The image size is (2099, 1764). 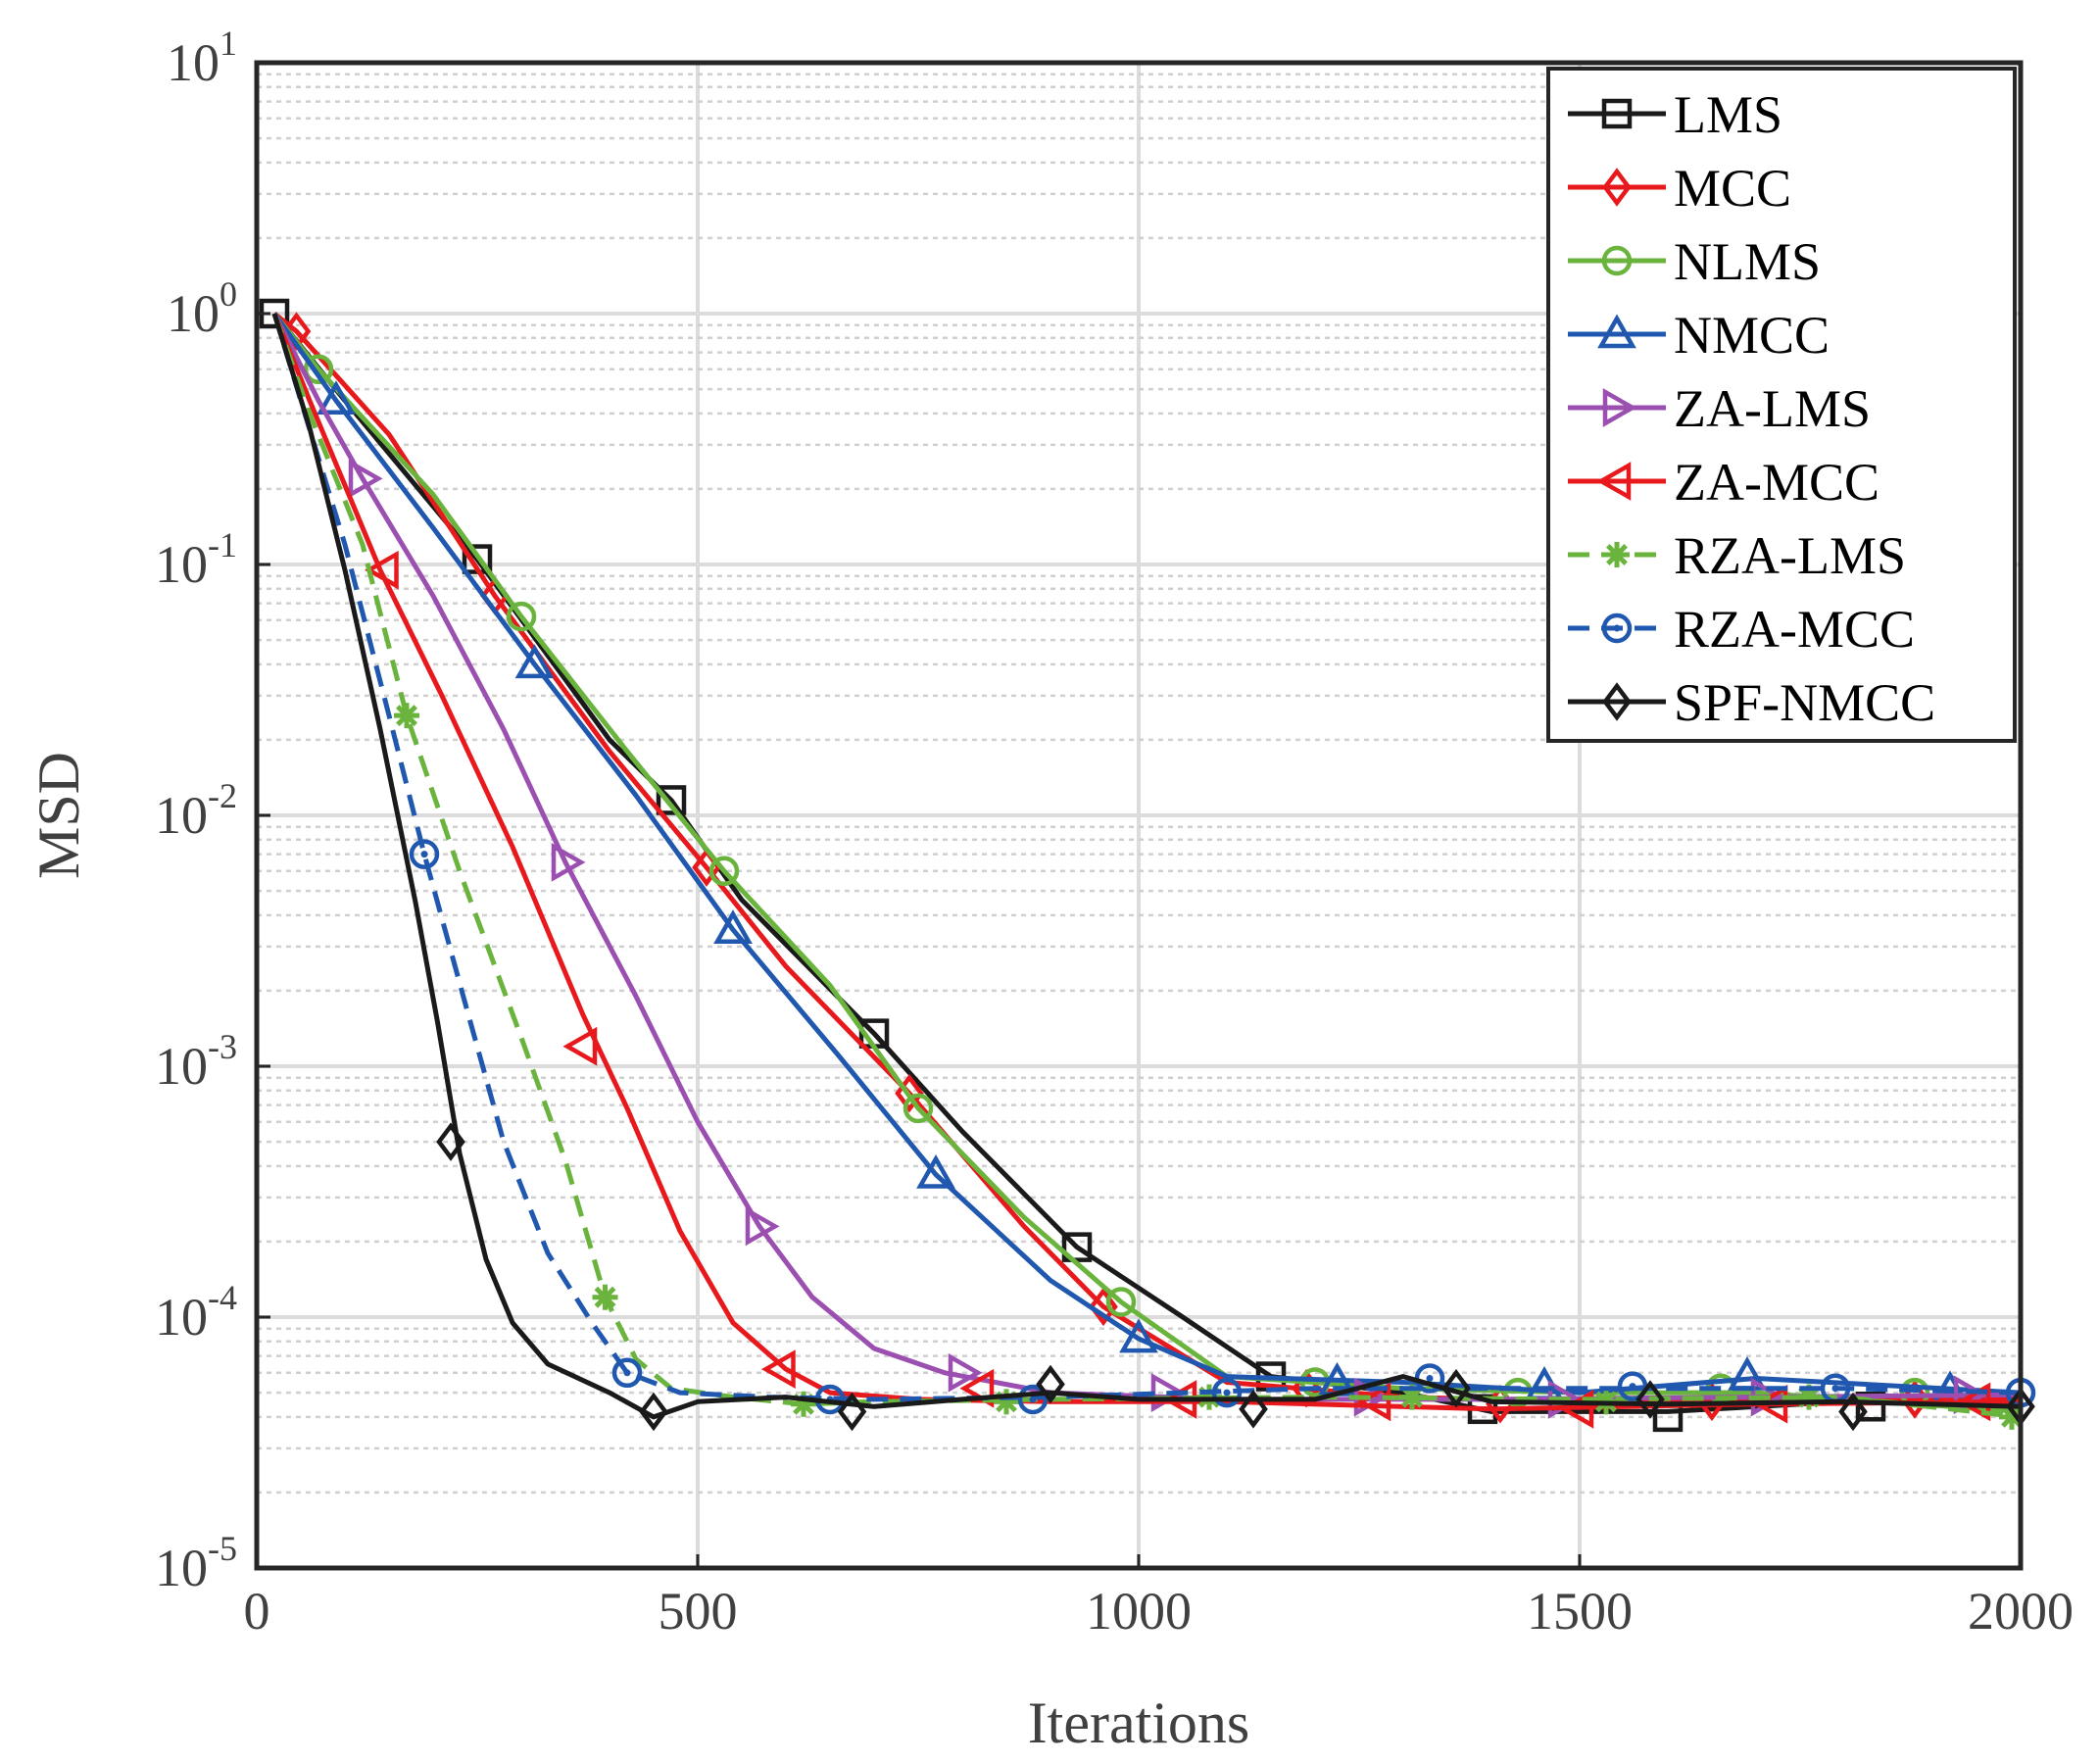 What do you see at coordinates (1617, 260) in the screenshot?
I see `legend-marker-nlms` at bounding box center [1617, 260].